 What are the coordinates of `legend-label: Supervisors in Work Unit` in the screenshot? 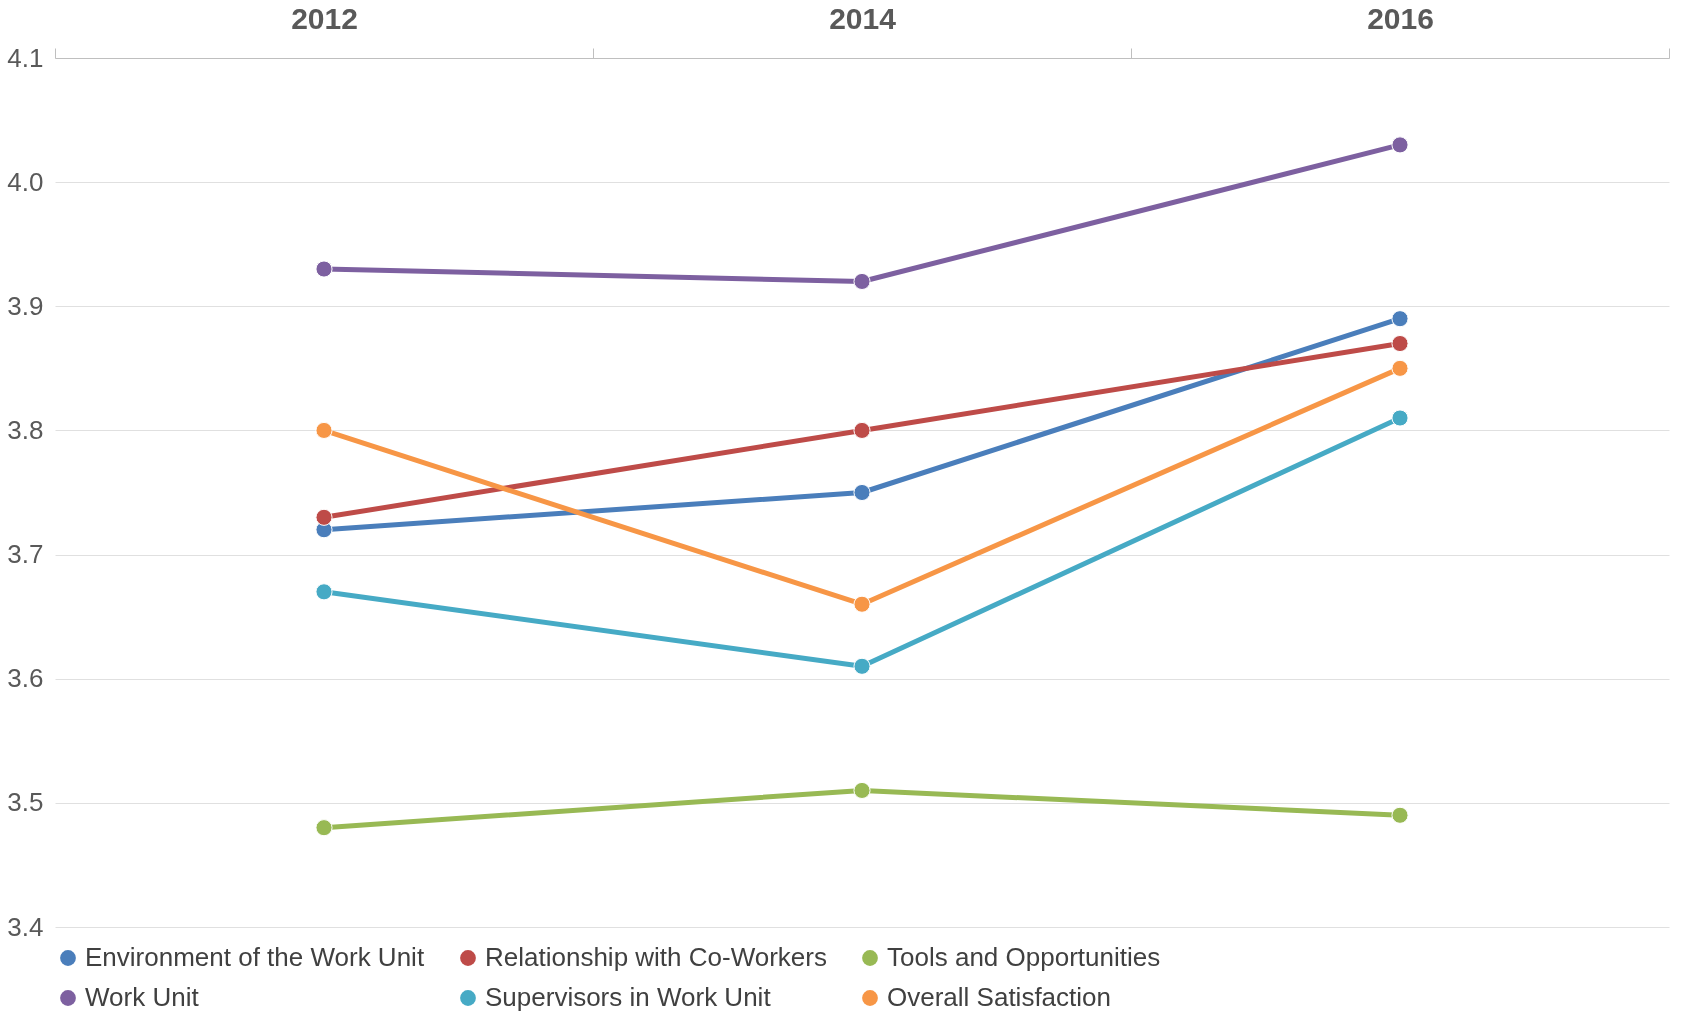 It's located at (628, 997).